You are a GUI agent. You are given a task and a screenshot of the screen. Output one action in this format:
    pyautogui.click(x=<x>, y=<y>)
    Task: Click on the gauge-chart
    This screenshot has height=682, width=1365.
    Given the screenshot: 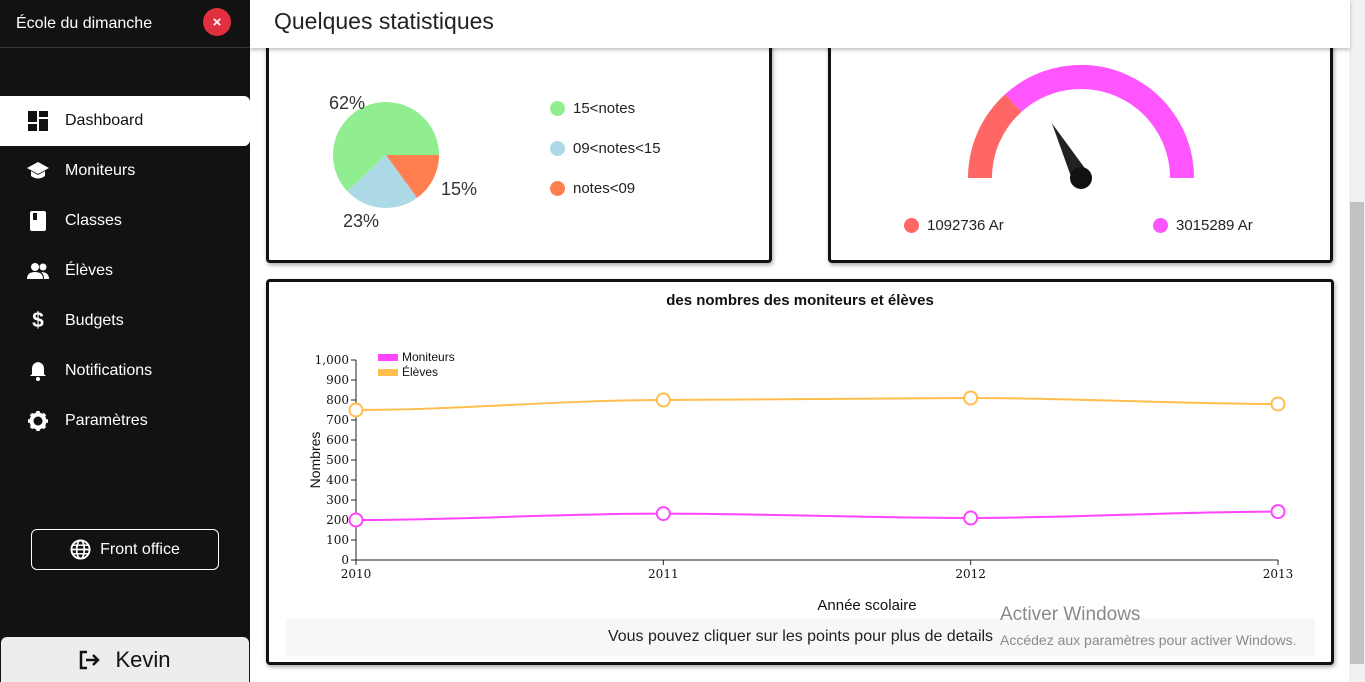 What is the action you would take?
    pyautogui.click(x=1081, y=127)
    